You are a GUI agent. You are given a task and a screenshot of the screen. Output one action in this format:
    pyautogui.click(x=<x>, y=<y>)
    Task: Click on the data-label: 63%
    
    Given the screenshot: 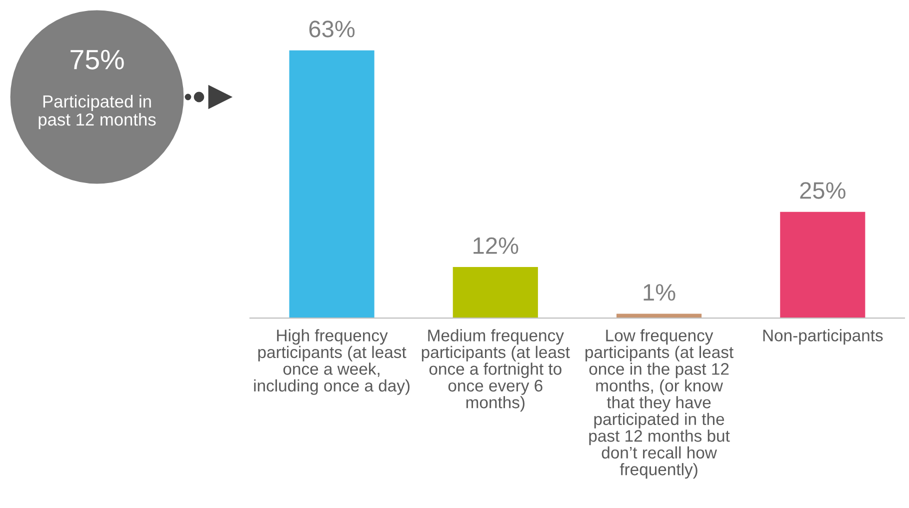 What is the action you would take?
    pyautogui.click(x=332, y=29)
    